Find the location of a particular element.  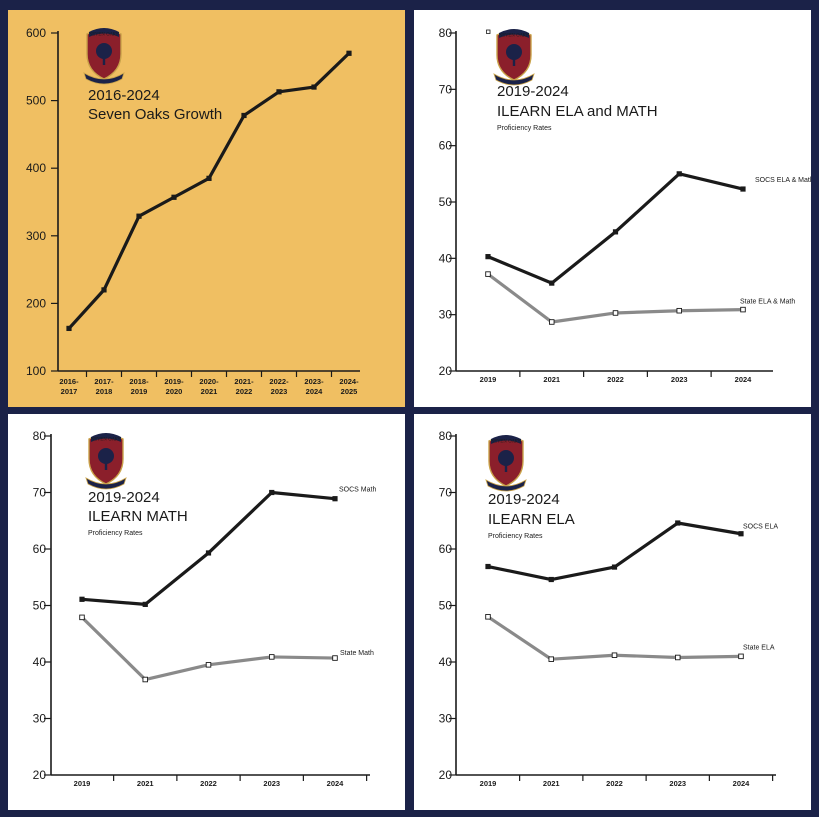

y-tick-label: 400 is located at coordinates (36, 168).